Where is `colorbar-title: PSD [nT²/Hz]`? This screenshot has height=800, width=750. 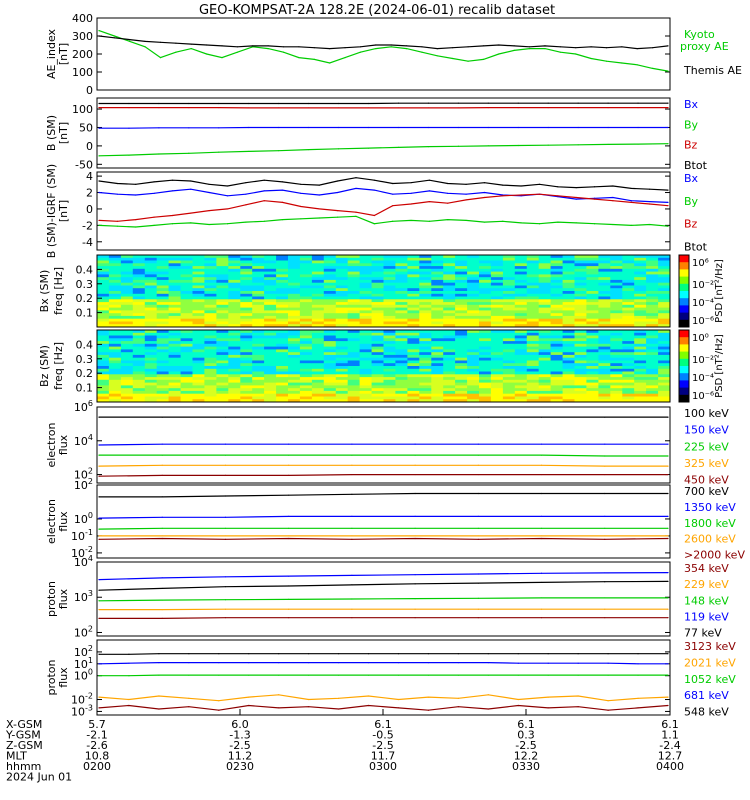
colorbar-title: PSD [nT²/Hz] is located at coordinates (719, 366).